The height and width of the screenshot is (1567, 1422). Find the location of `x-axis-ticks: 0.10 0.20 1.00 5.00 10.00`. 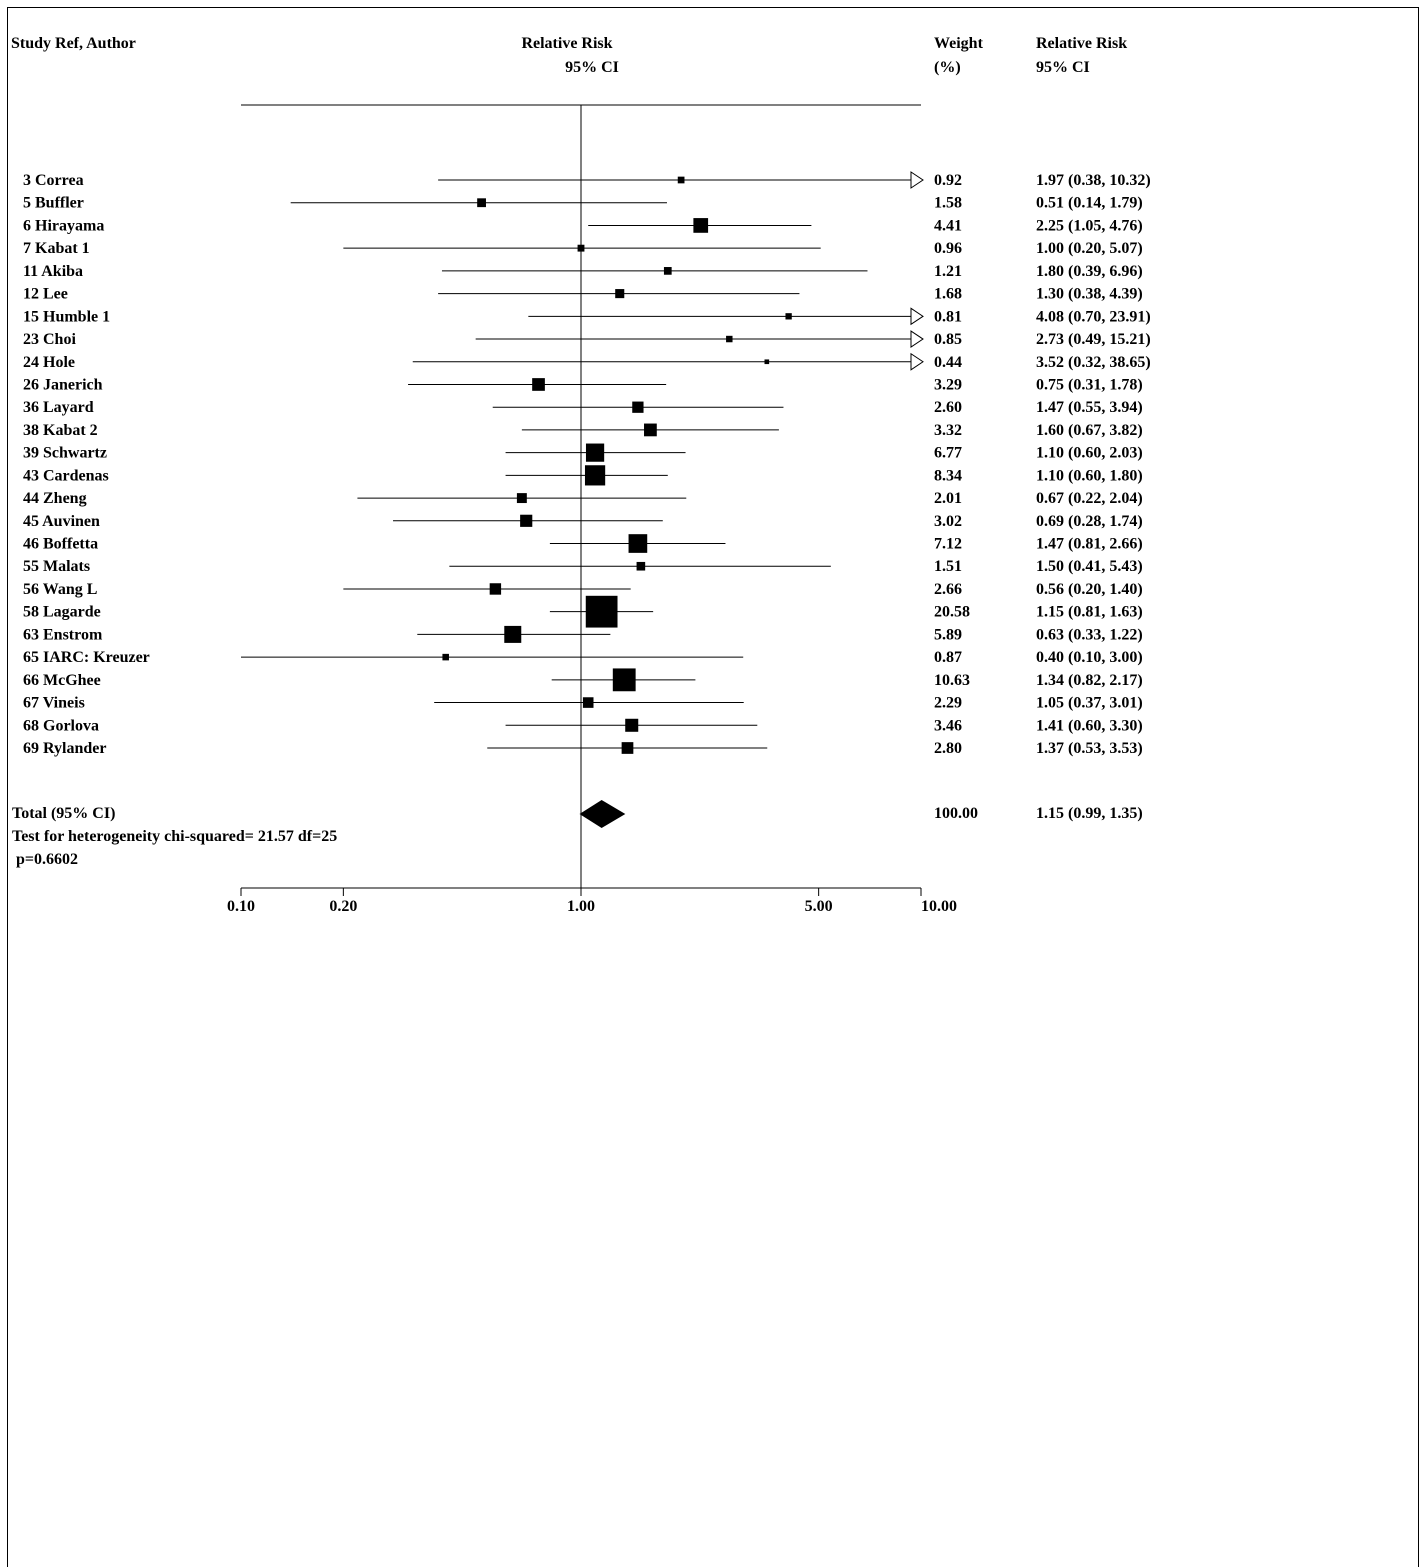

x-axis-ticks: 0.10 0.20 1.00 5.00 10.00 is located at coordinates (592, 901).